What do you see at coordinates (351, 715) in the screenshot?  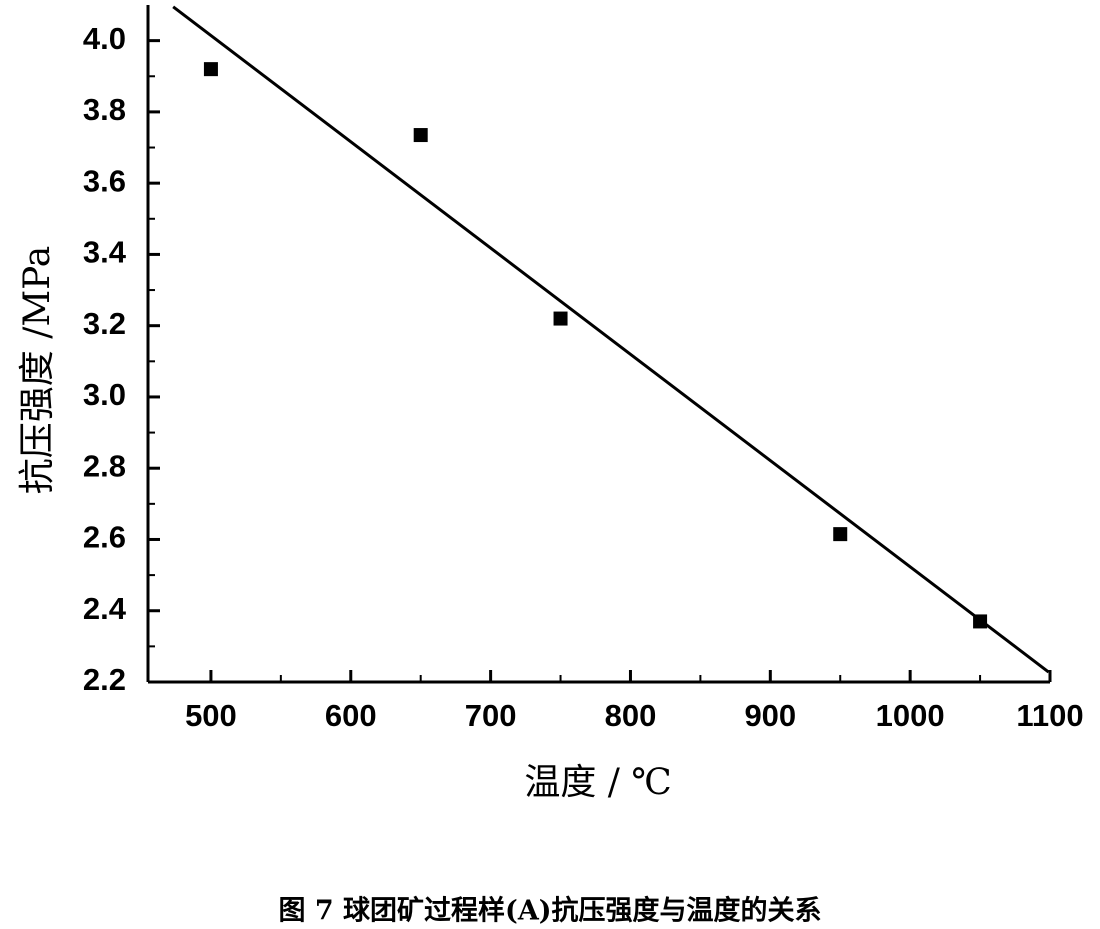 I see `x-tick-label: 600` at bounding box center [351, 715].